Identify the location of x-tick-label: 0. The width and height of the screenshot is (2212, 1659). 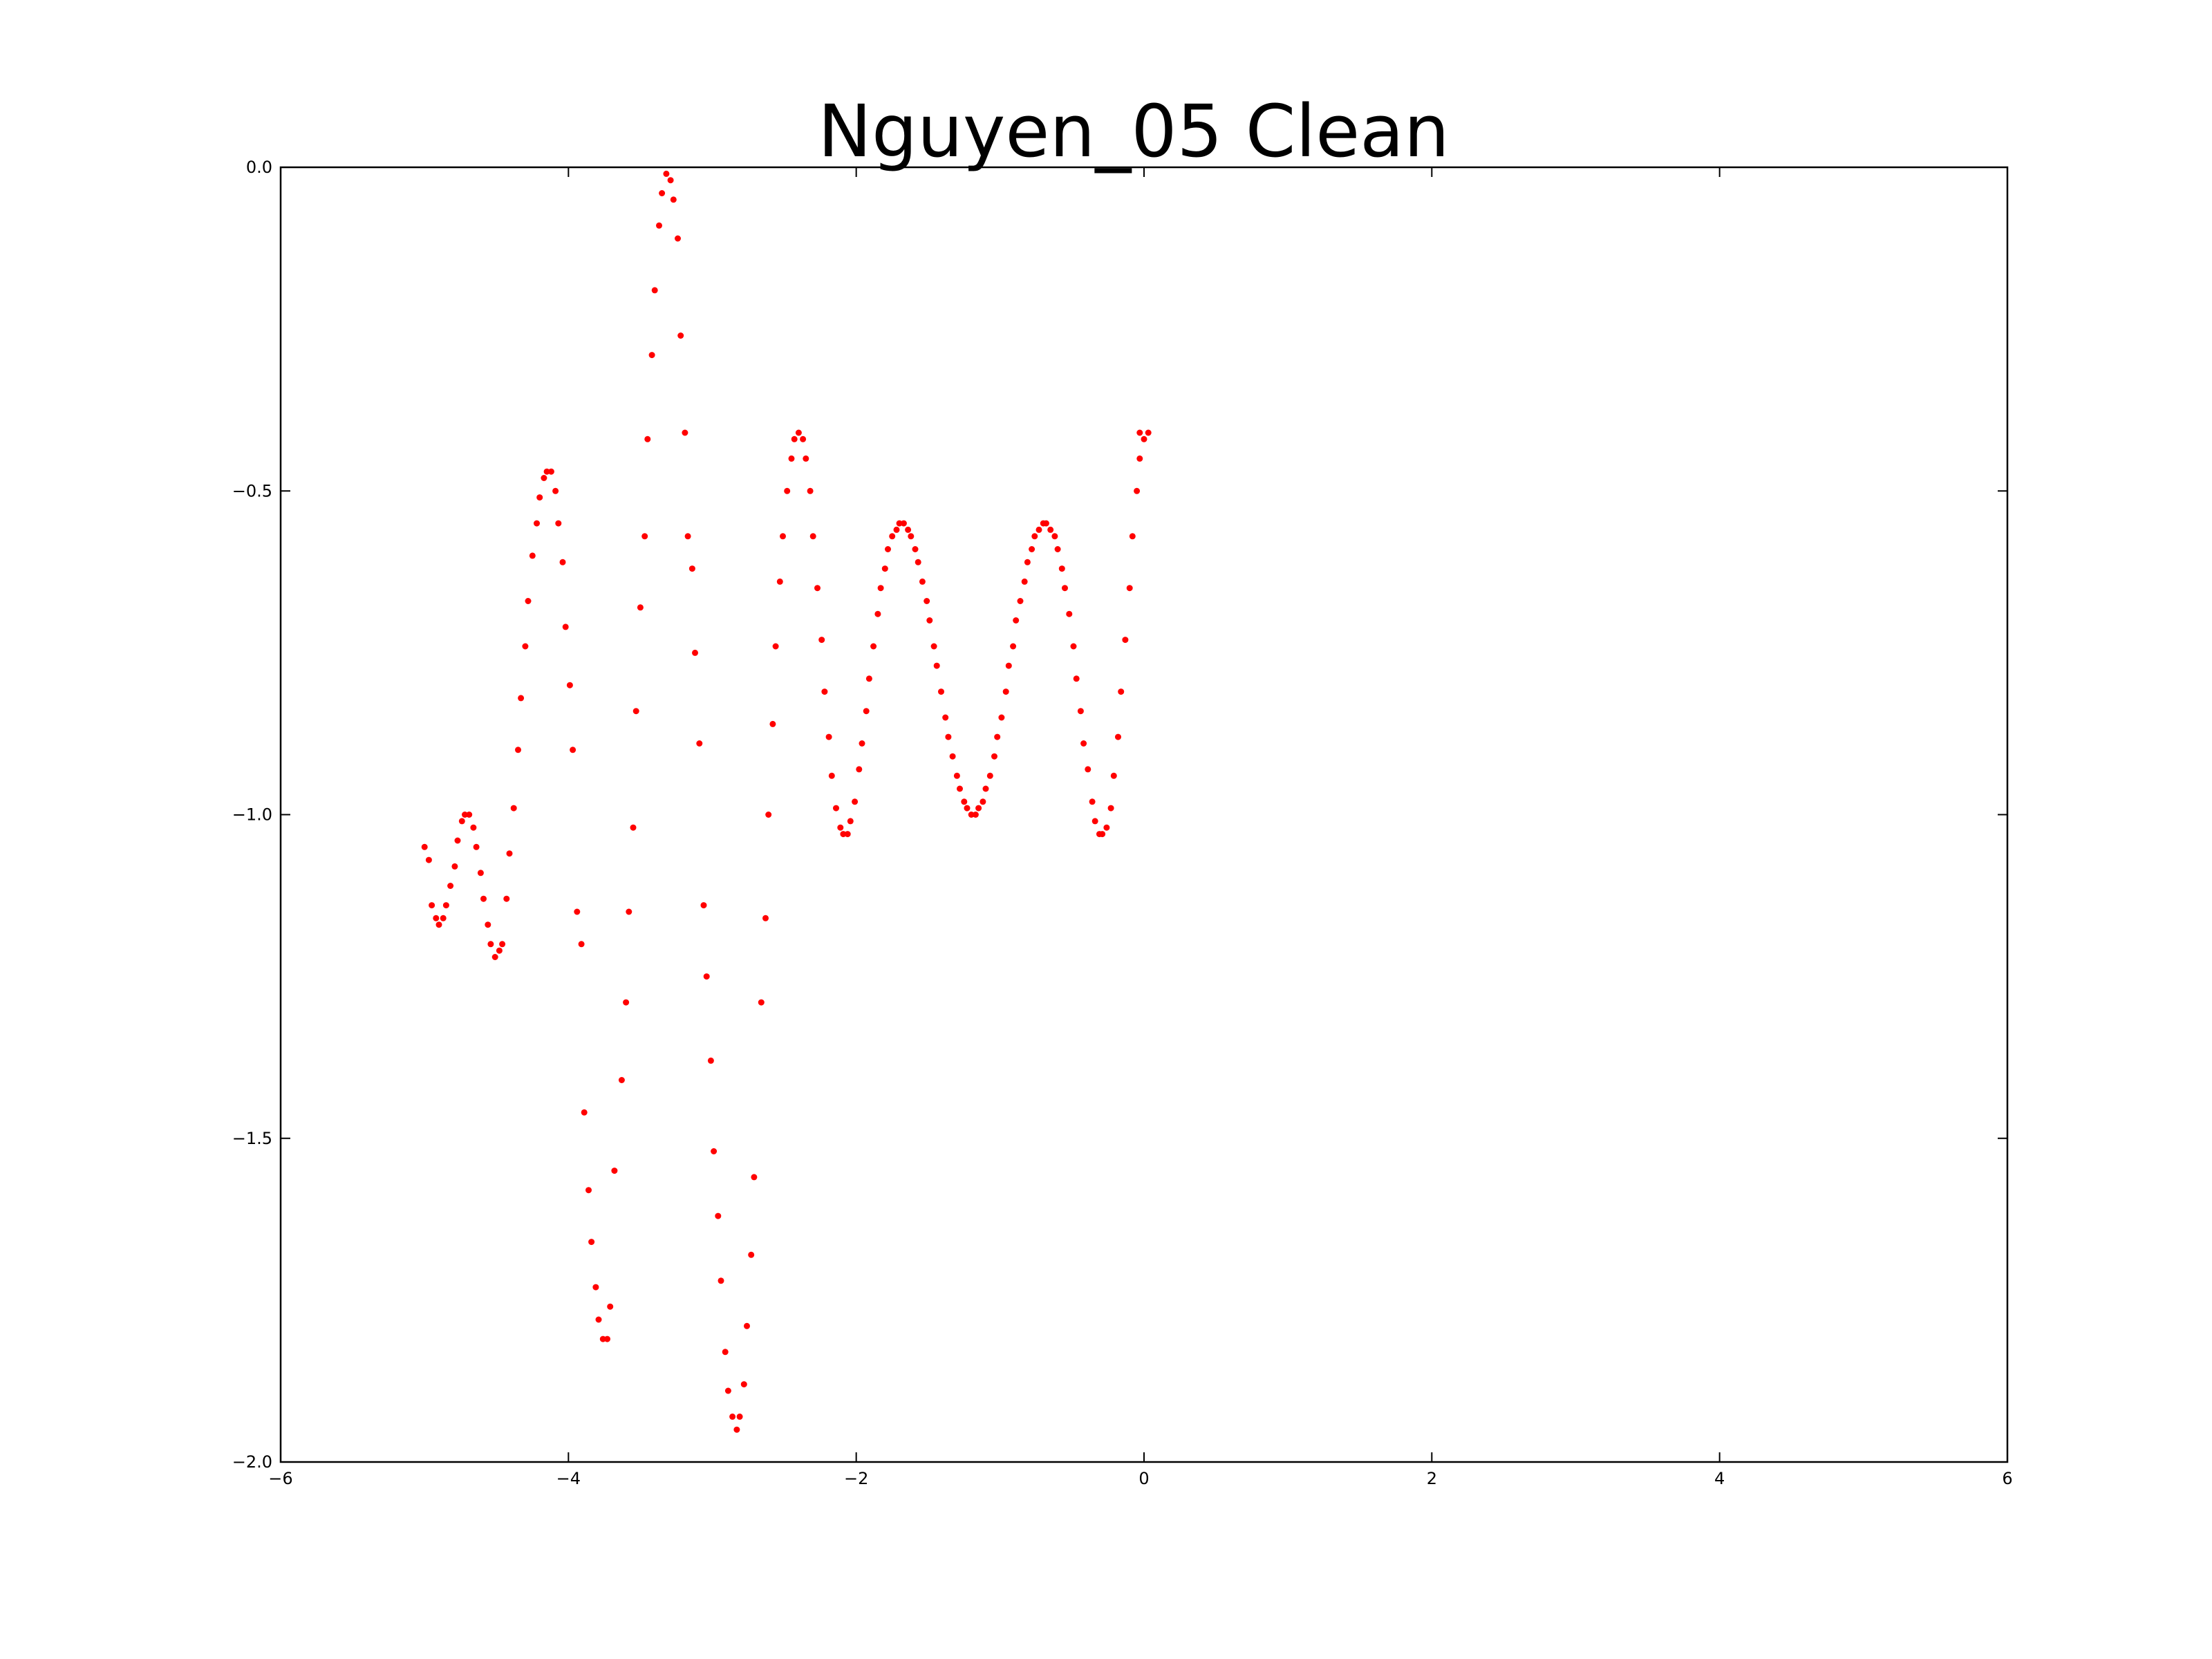
(1143, 1479).